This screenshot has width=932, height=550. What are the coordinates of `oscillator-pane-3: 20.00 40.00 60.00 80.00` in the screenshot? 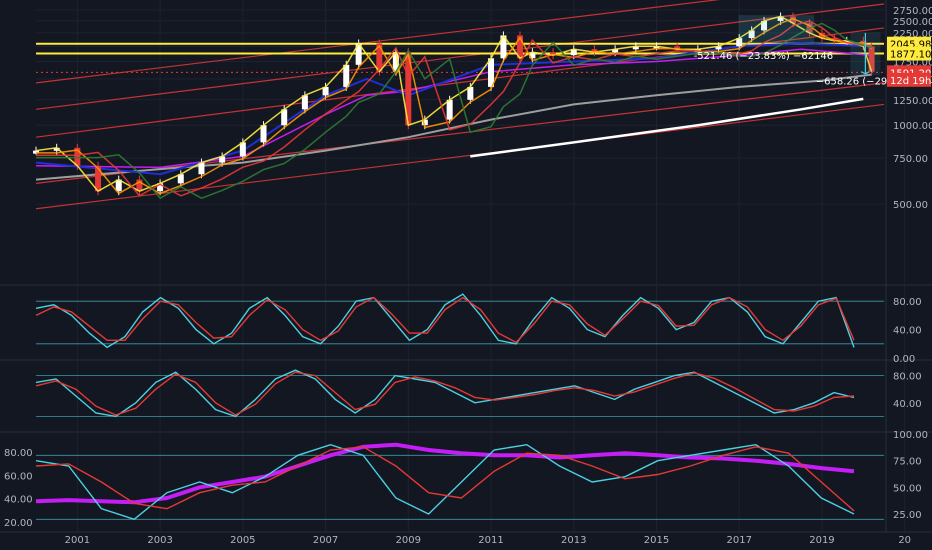 It's located at (444, 485).